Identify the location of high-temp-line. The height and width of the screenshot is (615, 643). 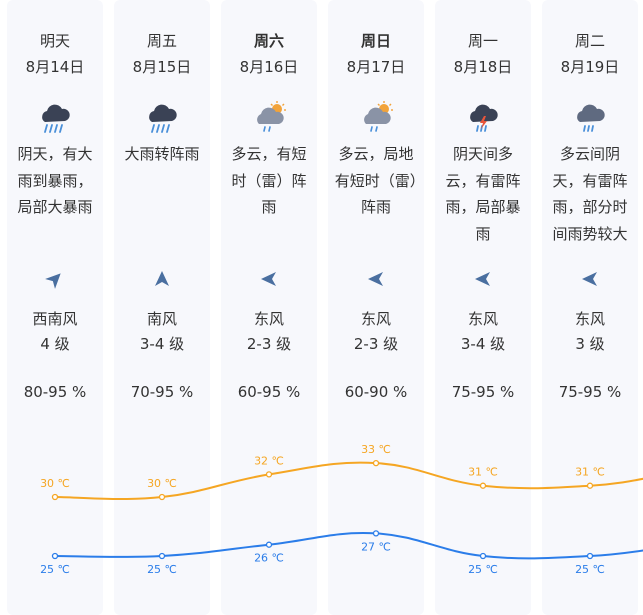
(348, 480).